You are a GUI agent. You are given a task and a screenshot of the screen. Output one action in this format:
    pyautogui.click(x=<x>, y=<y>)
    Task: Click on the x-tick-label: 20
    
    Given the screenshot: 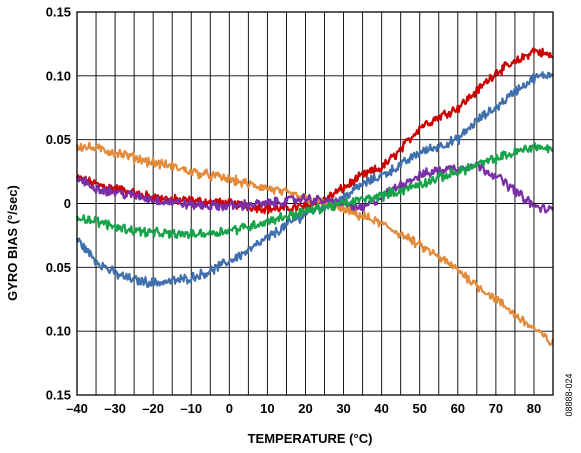 What is the action you would take?
    pyautogui.click(x=305, y=408)
    